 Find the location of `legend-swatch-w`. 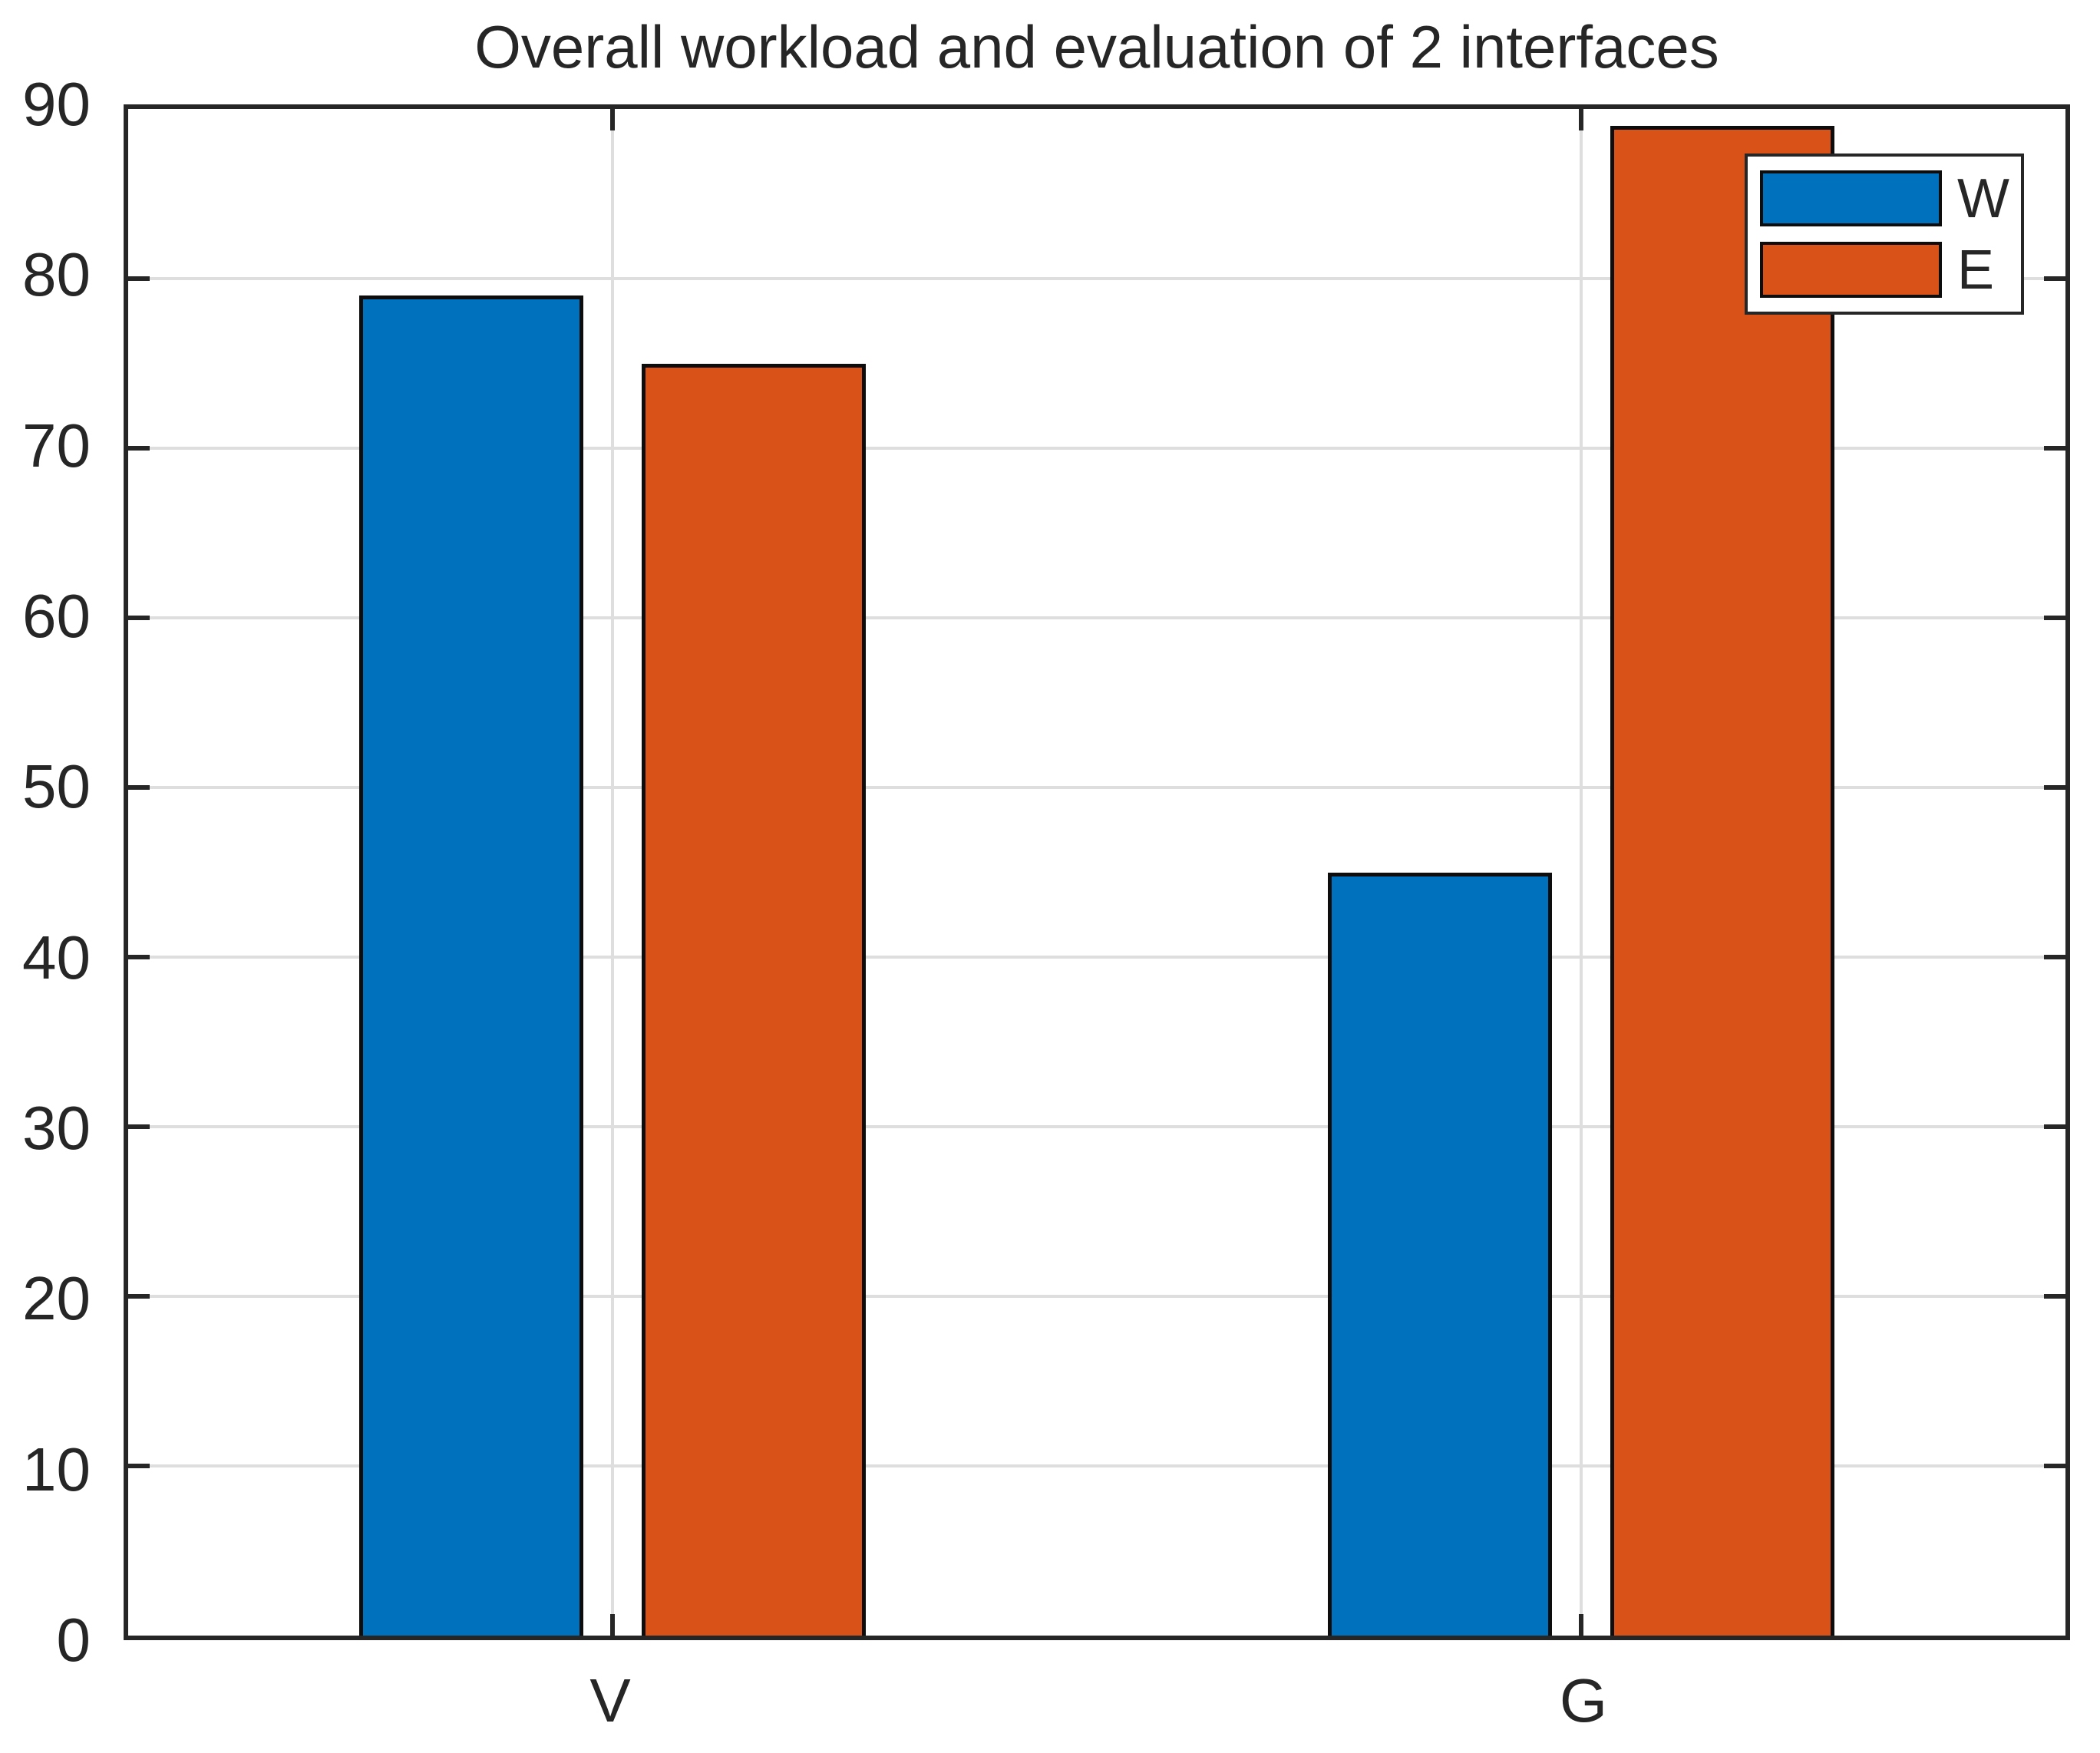

legend-swatch-w is located at coordinates (1851, 198).